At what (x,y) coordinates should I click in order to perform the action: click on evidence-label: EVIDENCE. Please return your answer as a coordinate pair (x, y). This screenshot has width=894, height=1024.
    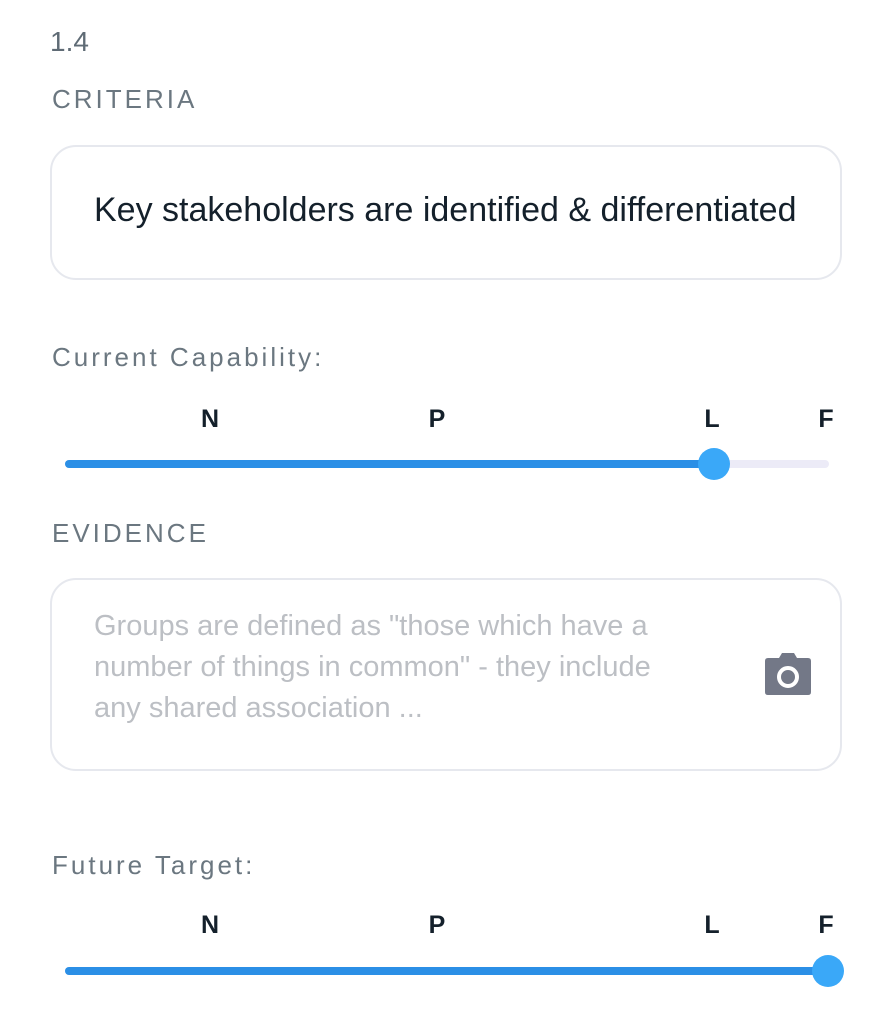
    Looking at the image, I should click on (130, 533).